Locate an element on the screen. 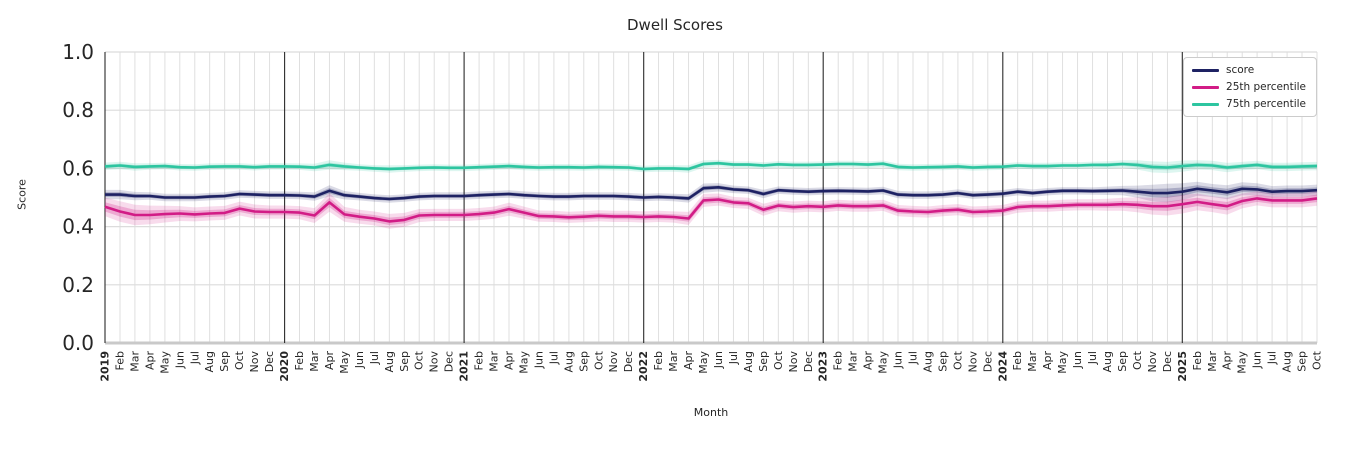  legend-item-75th-percentile: 75th percentile is located at coordinates (1249, 104).